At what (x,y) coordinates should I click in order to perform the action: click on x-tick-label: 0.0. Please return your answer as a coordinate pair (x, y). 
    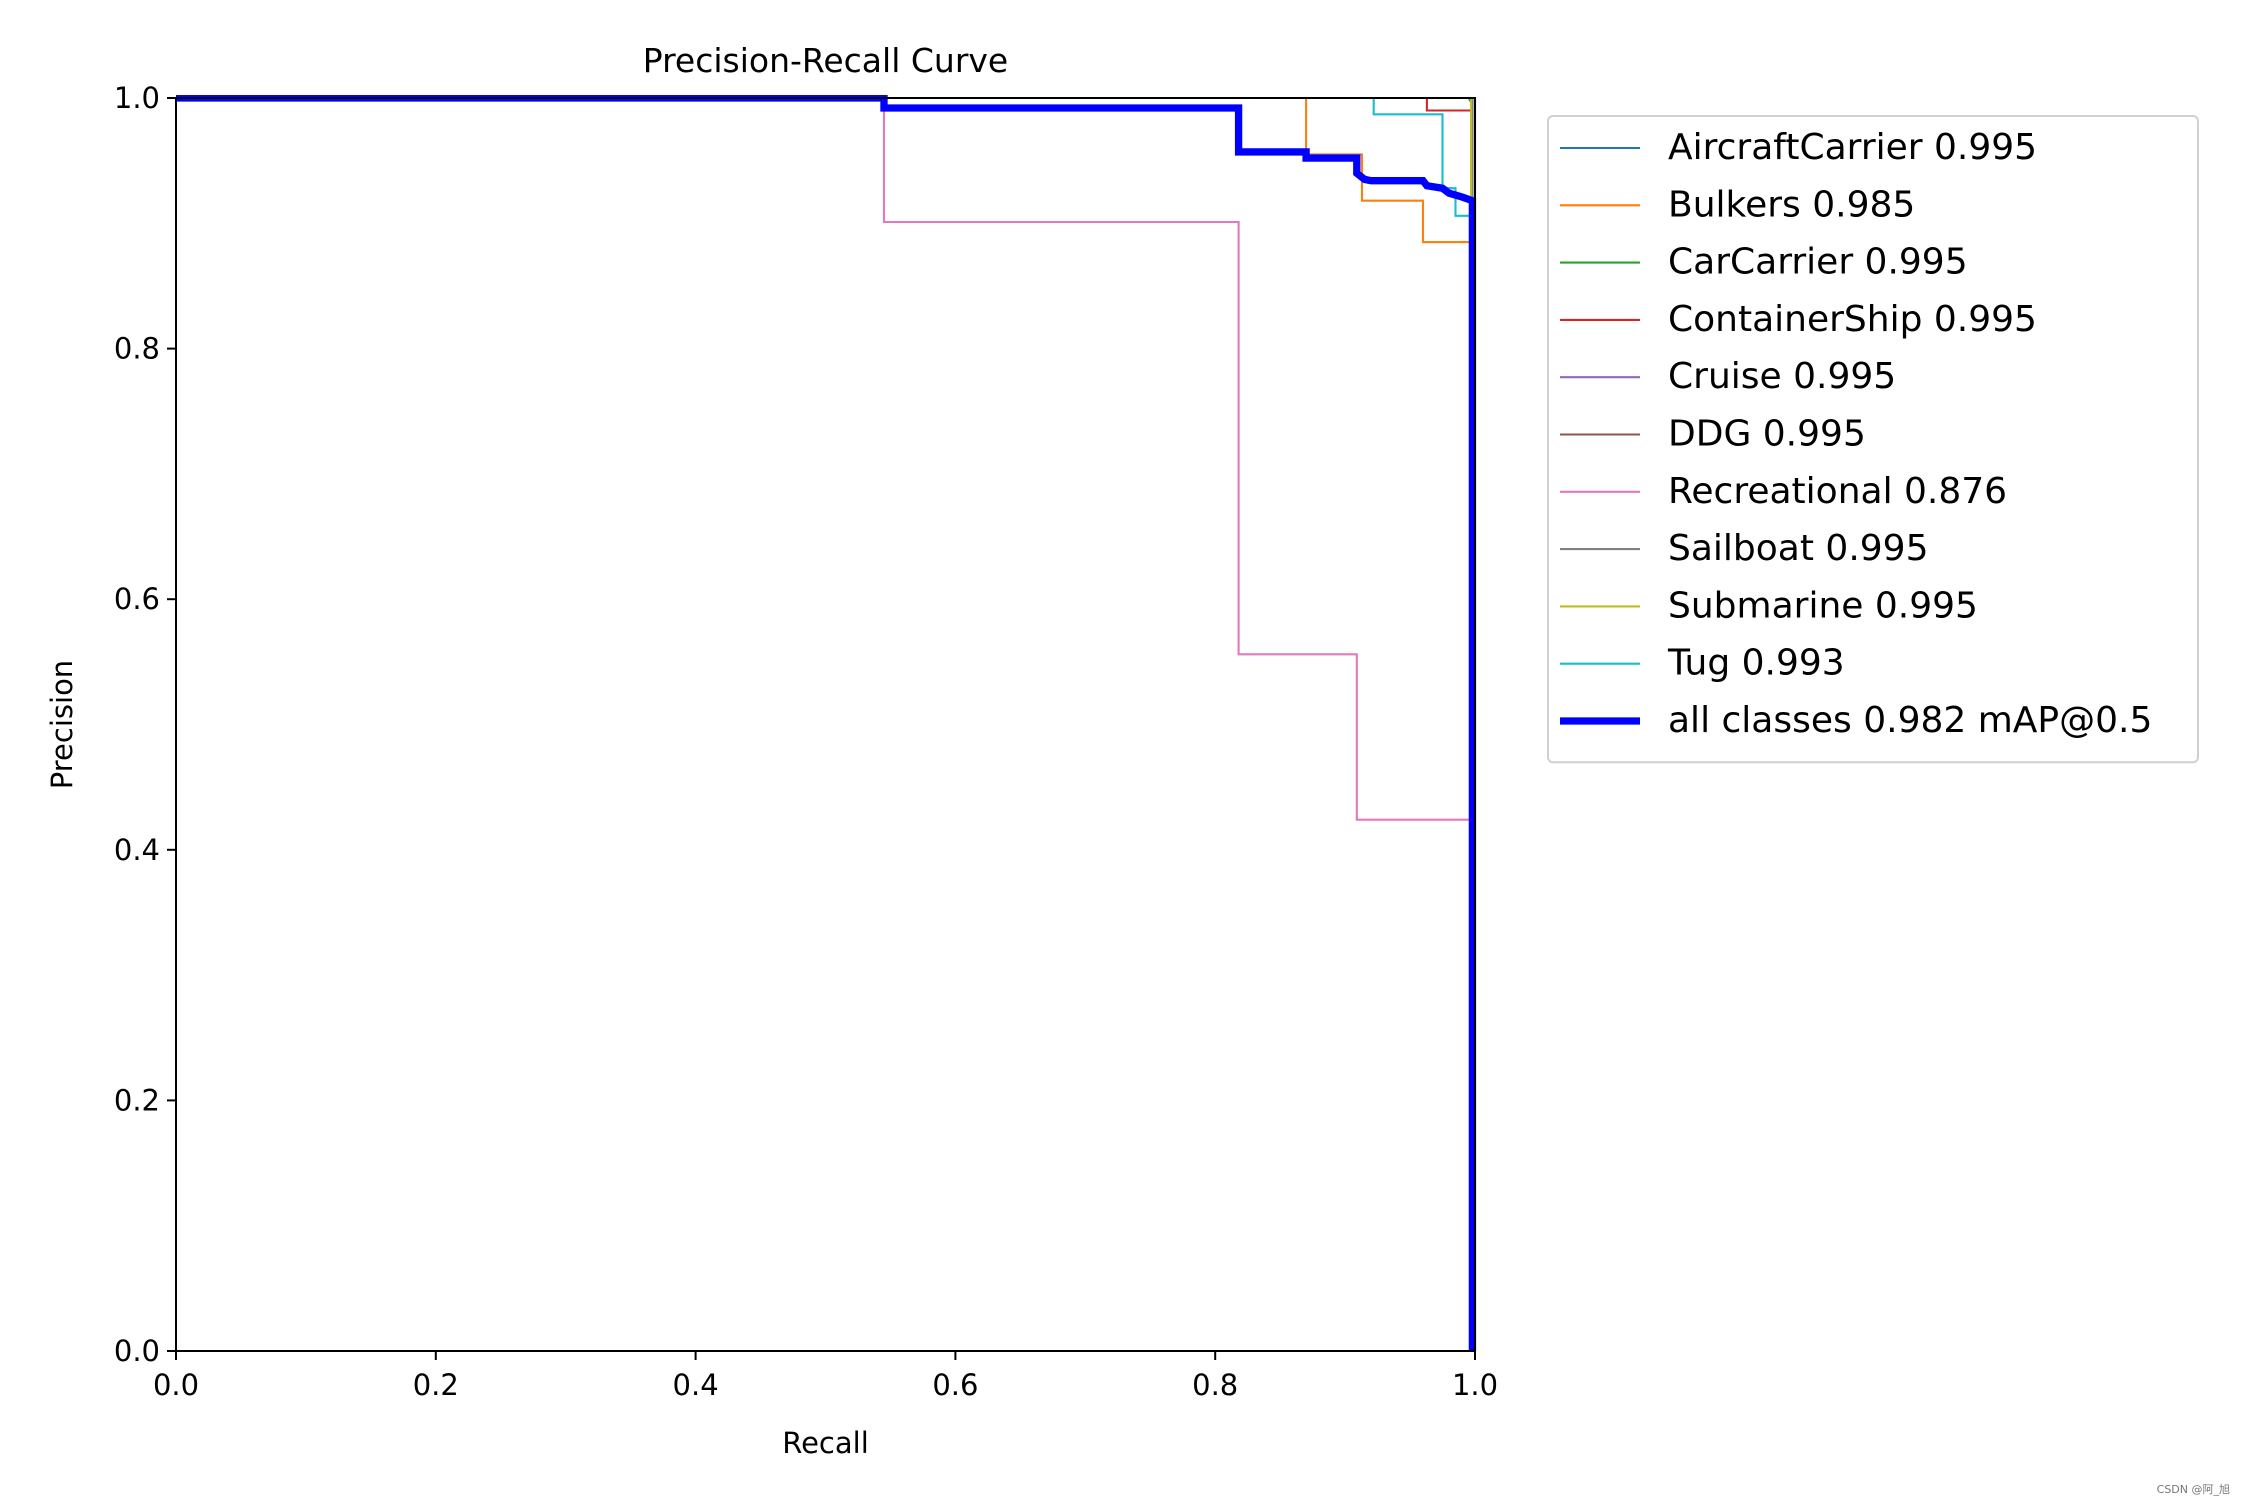
    Looking at the image, I should click on (176, 1385).